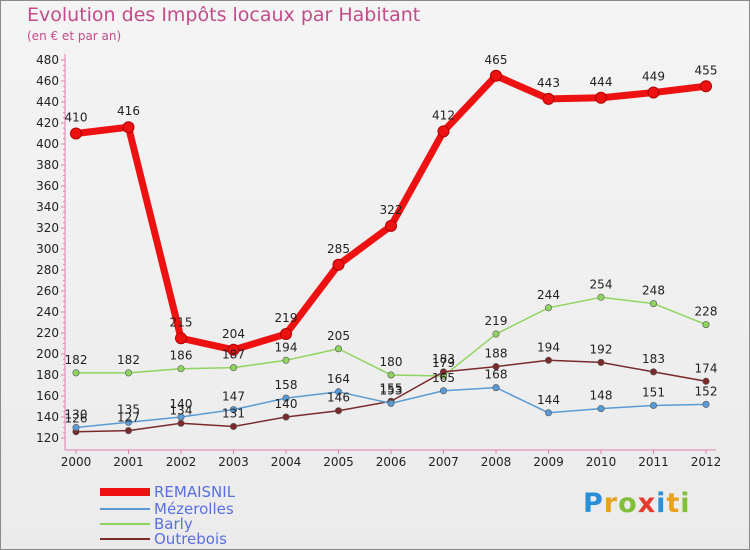  I want to click on data-label-remaisnil: 449, so click(653, 77).